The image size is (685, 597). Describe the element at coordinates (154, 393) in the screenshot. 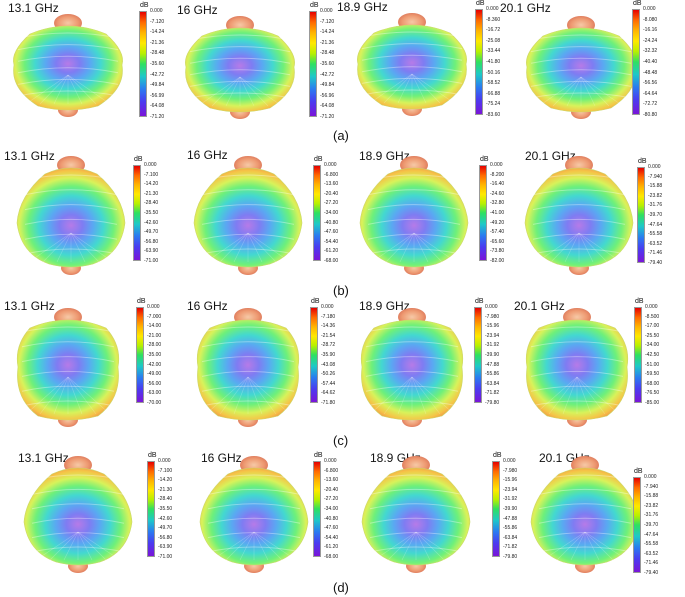

I see `colorbar-tick-label: -63.00` at that location.